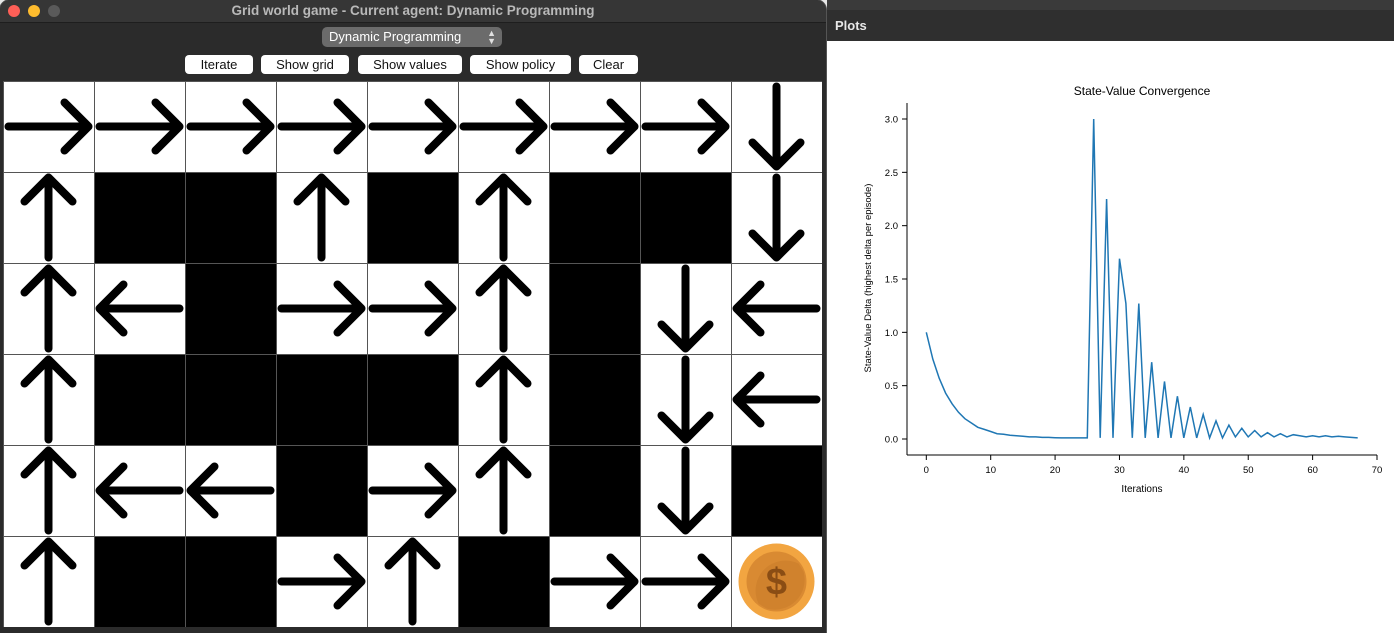  I want to click on iterate-button: Iterate, so click(219, 64).